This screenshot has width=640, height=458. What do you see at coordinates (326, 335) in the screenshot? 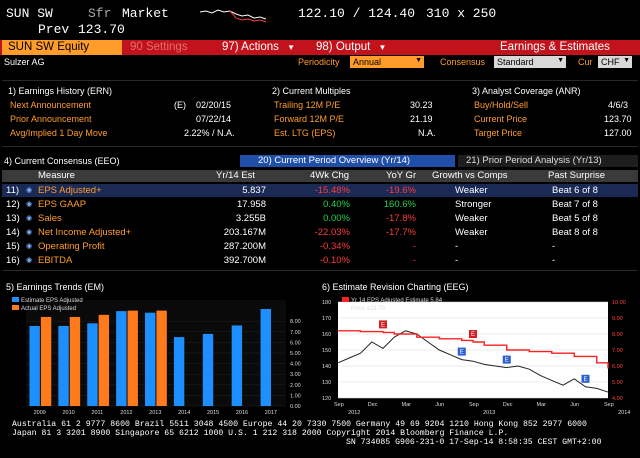
I see `y-tick-label-left: 160` at bounding box center [326, 335].